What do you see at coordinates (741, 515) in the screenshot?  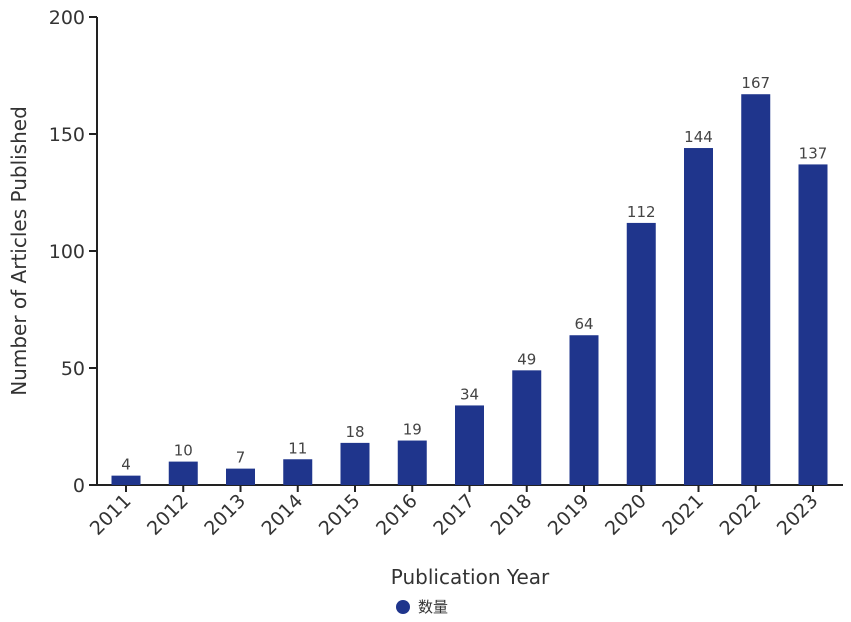 I see `x-tick-label: 2022` at bounding box center [741, 515].